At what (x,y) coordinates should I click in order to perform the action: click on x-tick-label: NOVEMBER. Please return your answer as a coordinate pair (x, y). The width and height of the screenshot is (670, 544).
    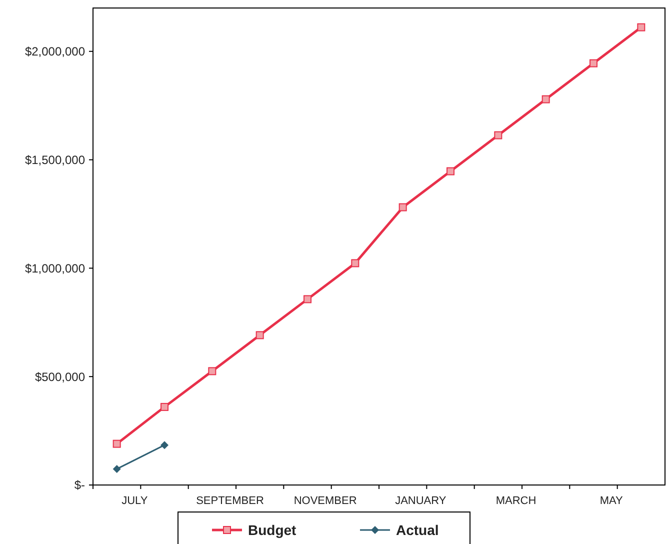
    Looking at the image, I should click on (325, 501).